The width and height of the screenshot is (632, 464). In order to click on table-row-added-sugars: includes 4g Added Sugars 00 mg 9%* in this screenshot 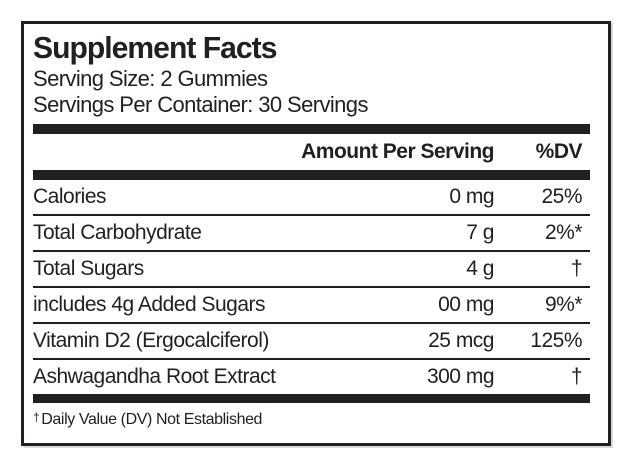, I will do `click(311, 306)`.